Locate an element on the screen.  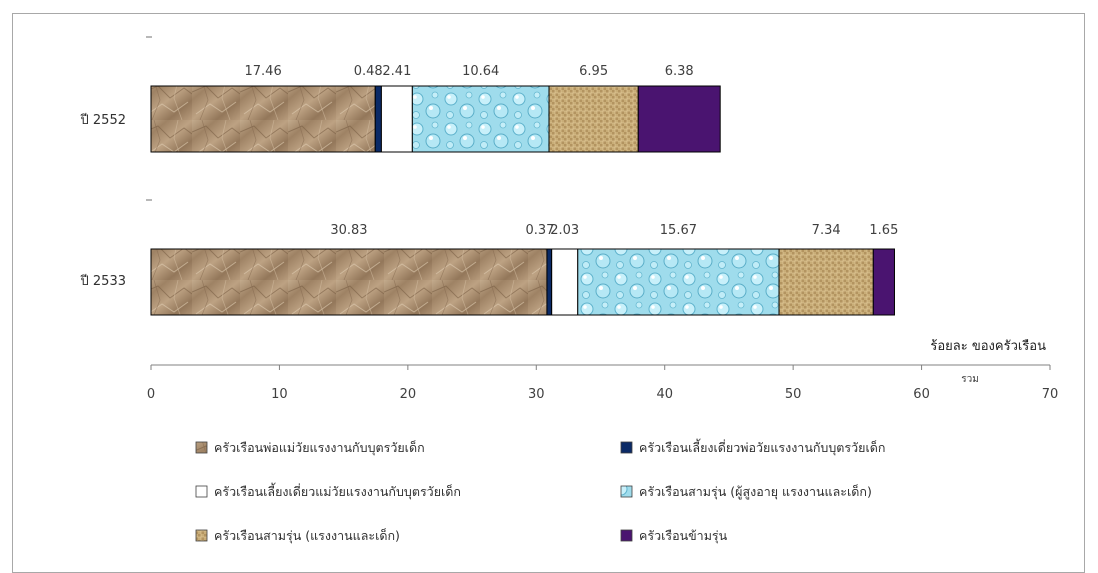
x-tick-label: 50 is located at coordinates (793, 394).